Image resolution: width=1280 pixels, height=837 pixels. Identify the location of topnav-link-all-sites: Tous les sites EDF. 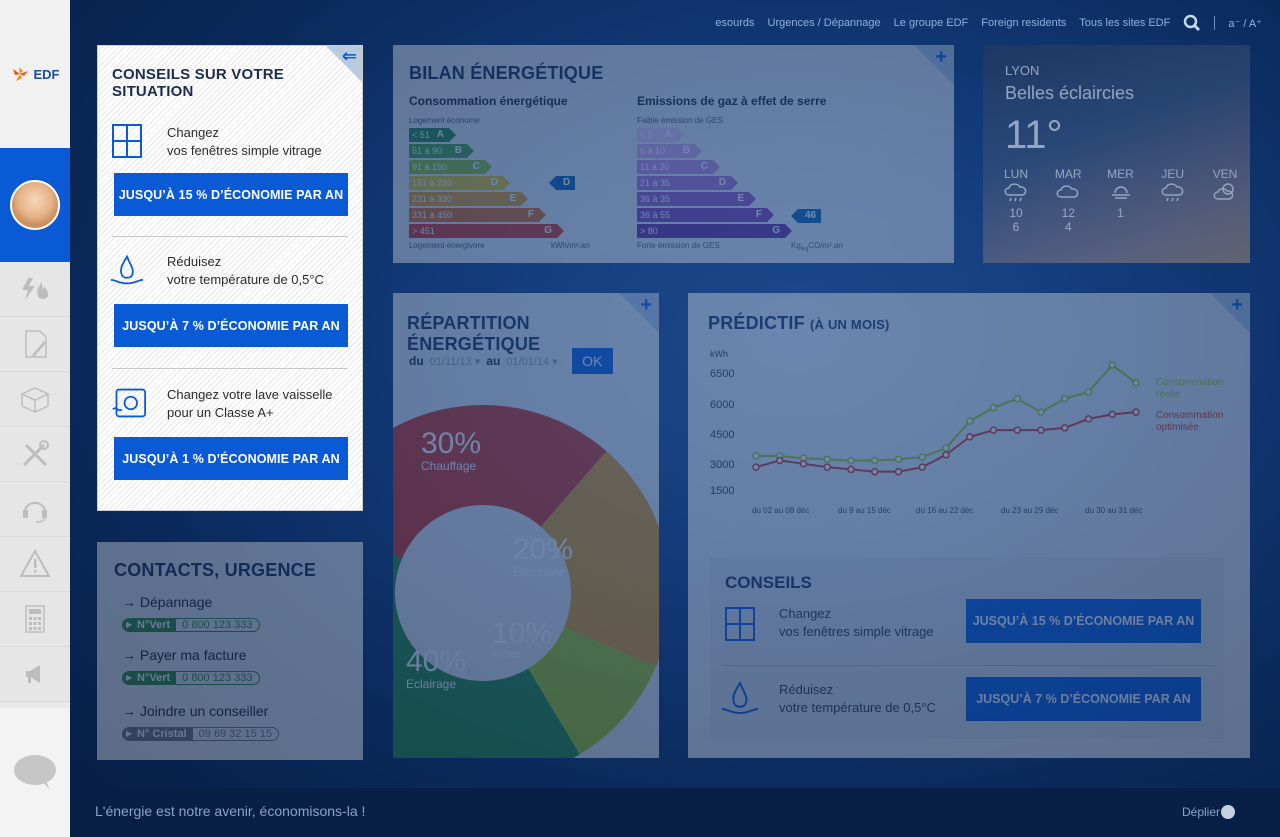
(1125, 23).